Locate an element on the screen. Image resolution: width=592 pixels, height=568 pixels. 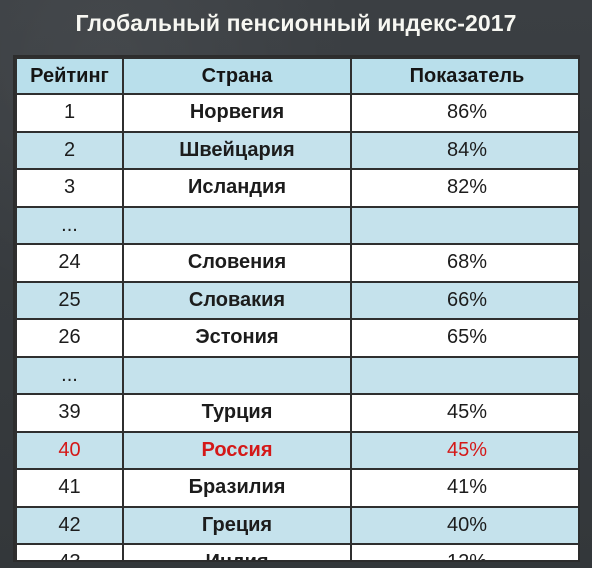
country-cell: Словения is located at coordinates (237, 263).